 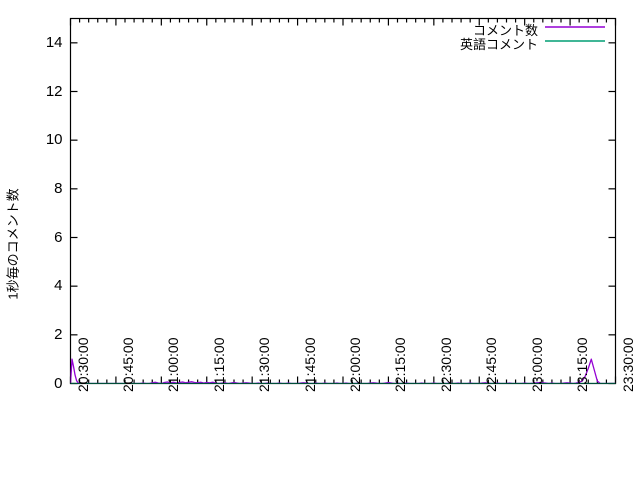 I want to click on y-tick-label: 12, so click(x=54, y=91).